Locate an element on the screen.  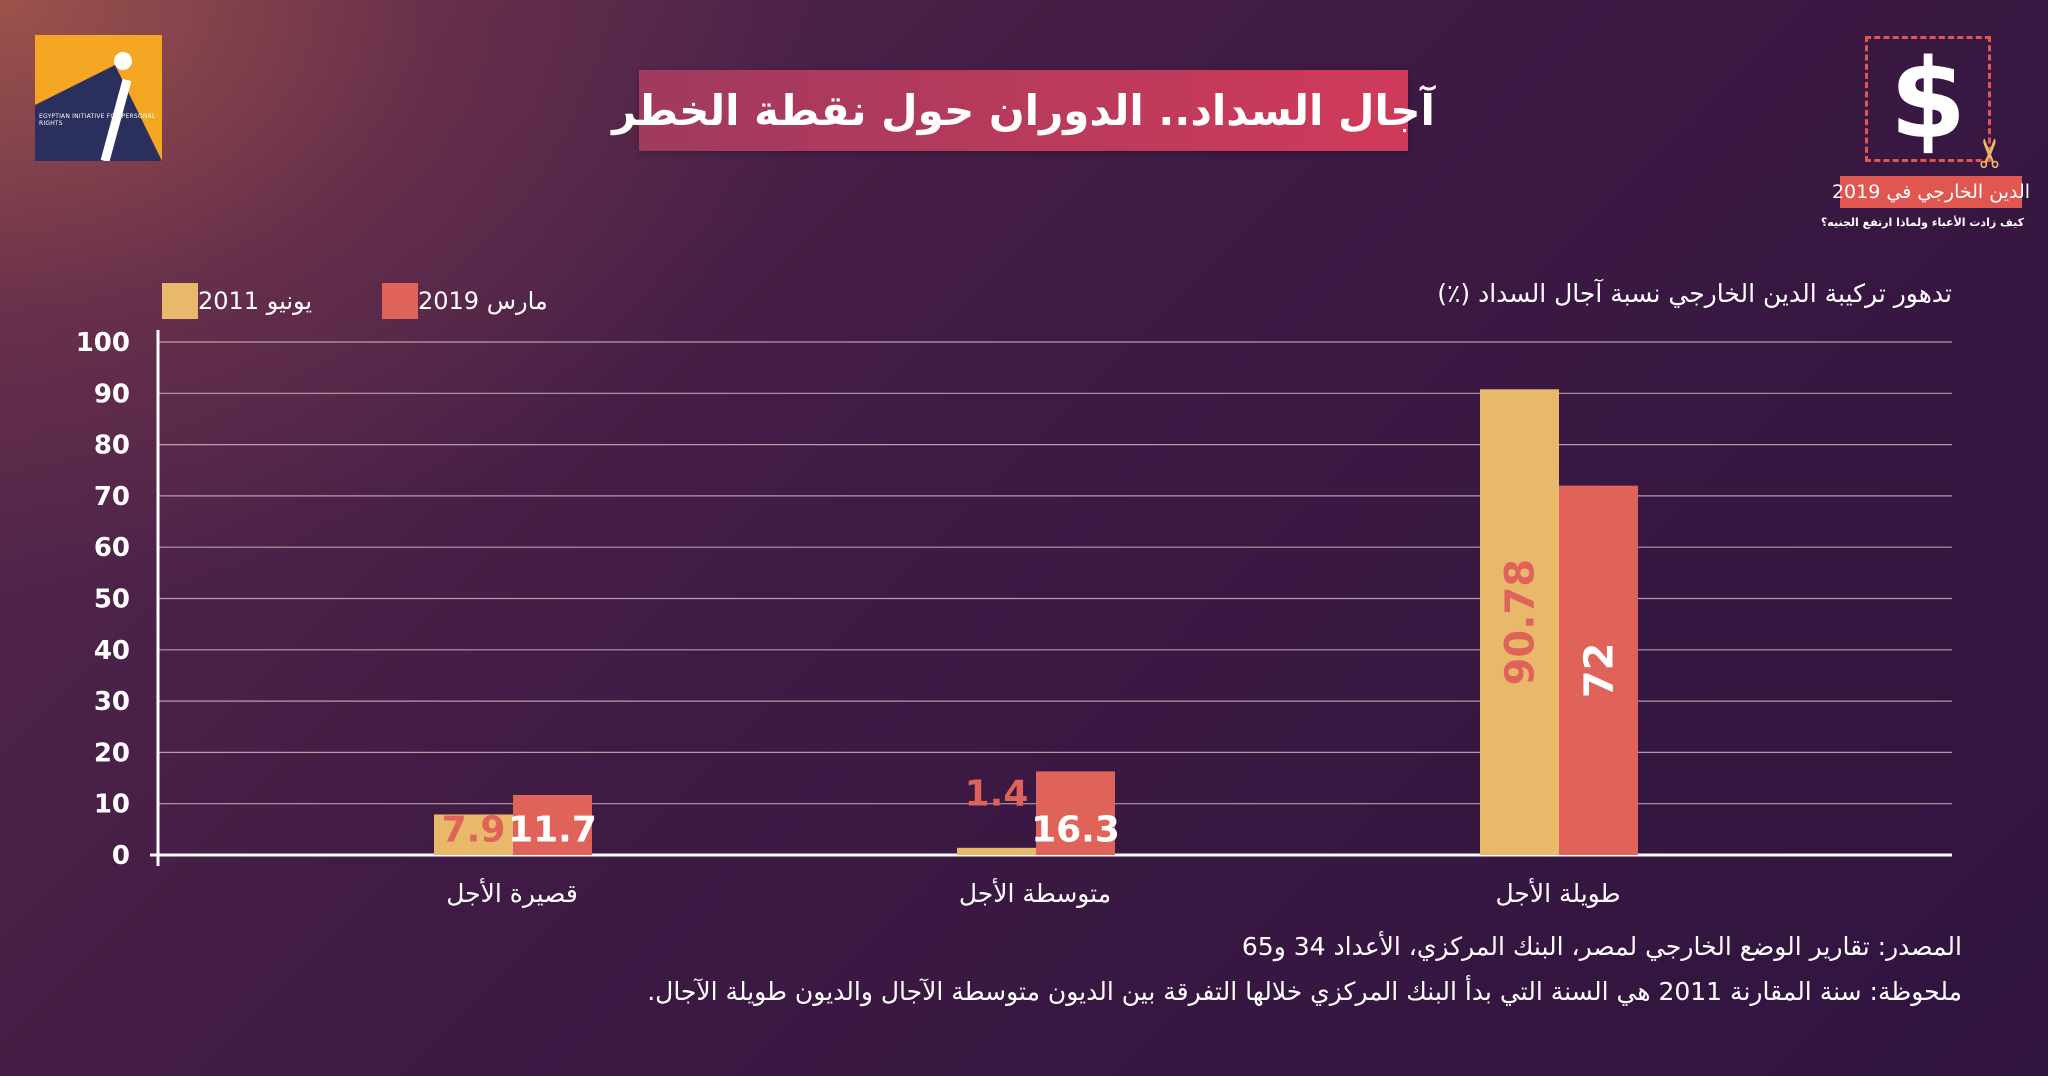
dollar-icon: $ is located at coordinates (1928, 99).